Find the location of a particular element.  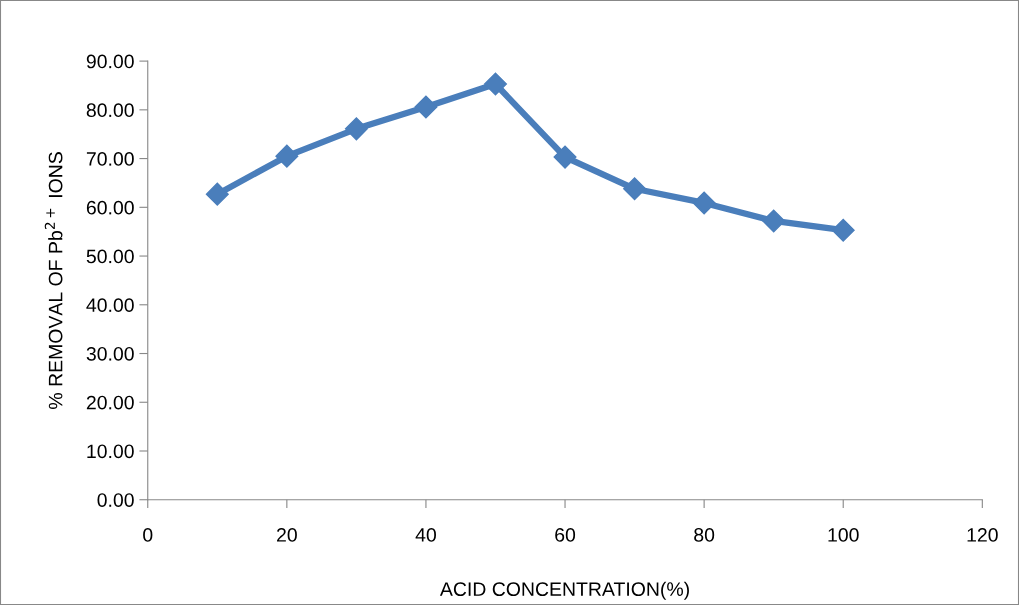

y-tick-label: 90.00 is located at coordinates (110, 61).